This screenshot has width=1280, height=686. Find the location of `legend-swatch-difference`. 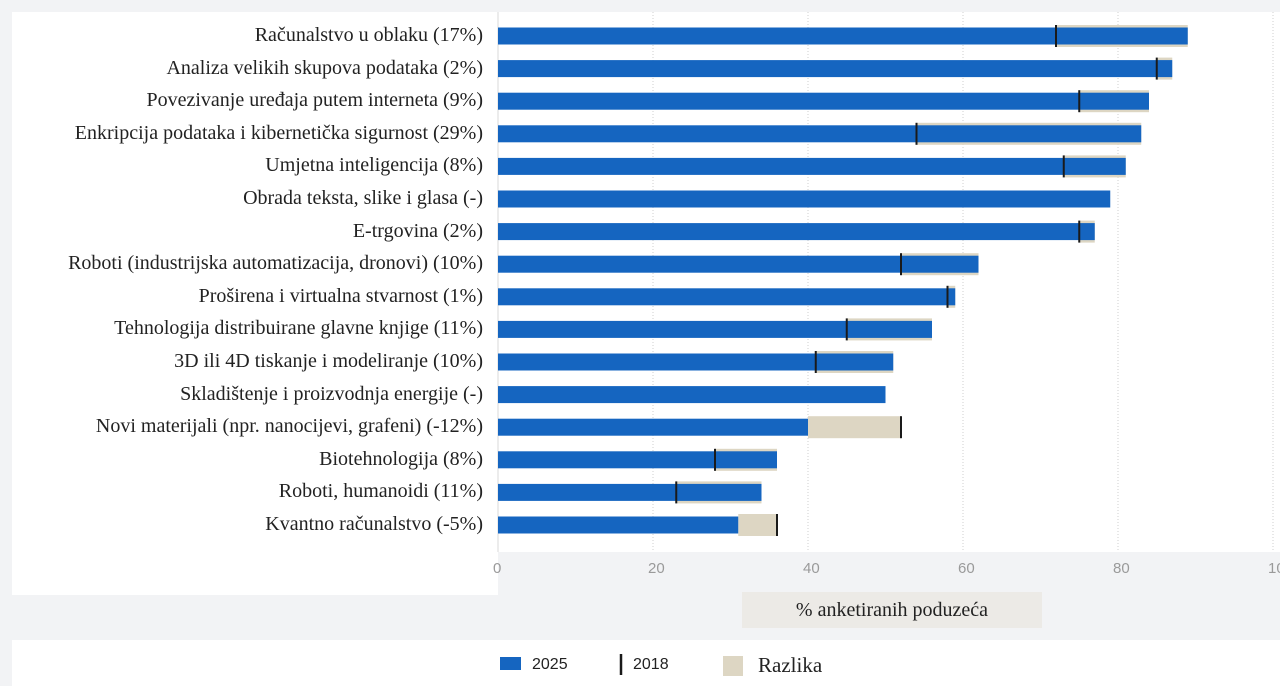

legend-swatch-difference is located at coordinates (733, 666).